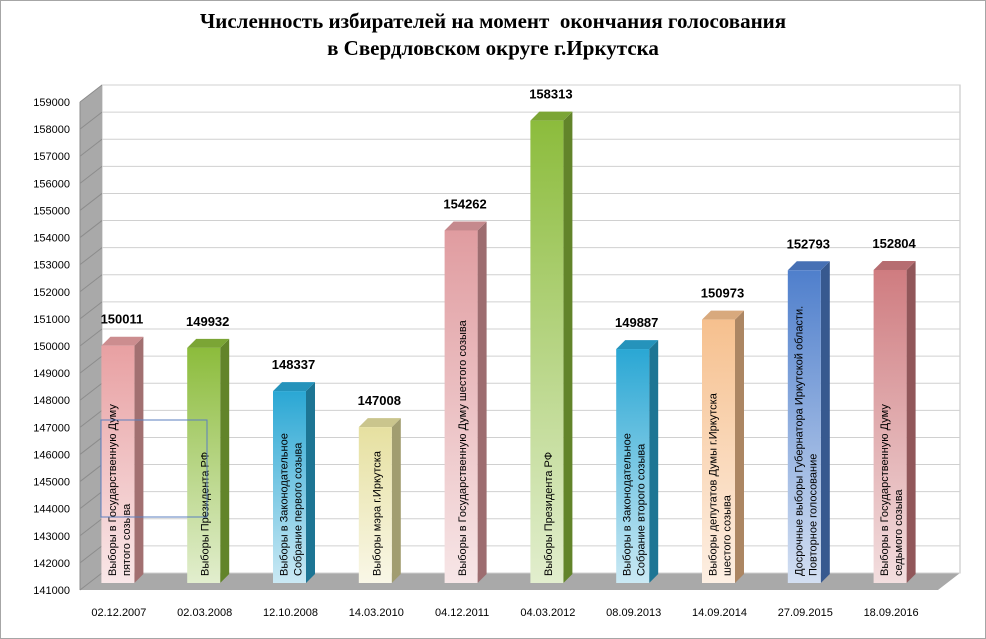 Image resolution: width=986 pixels, height=639 pixels. I want to click on x-tick-label: 14.09.2014, so click(719, 613).